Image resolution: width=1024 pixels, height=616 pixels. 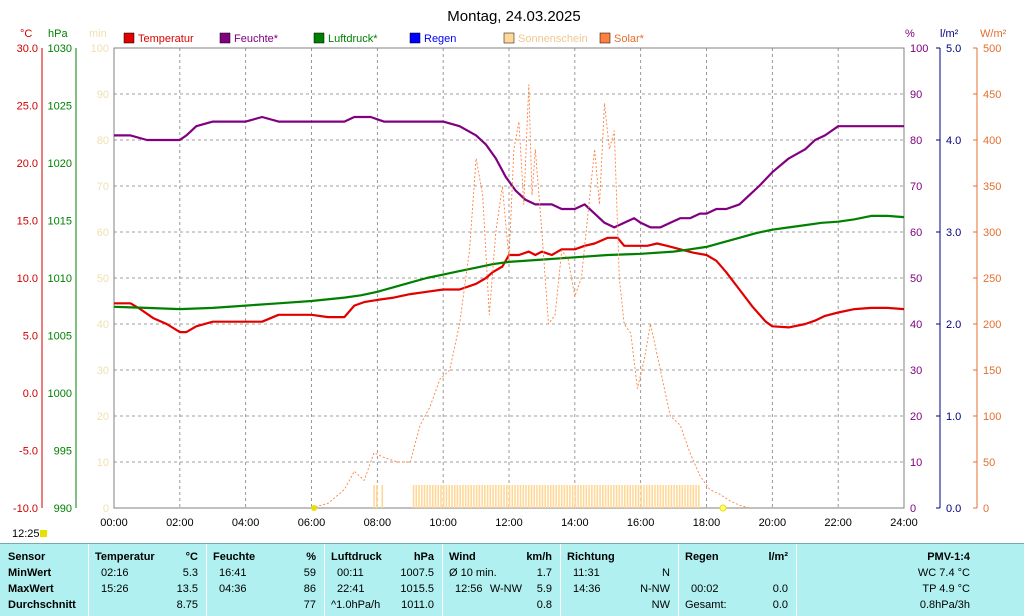 What do you see at coordinates (190, 573) in the screenshot?
I see `stats-temp-min: 5.3` at bounding box center [190, 573].